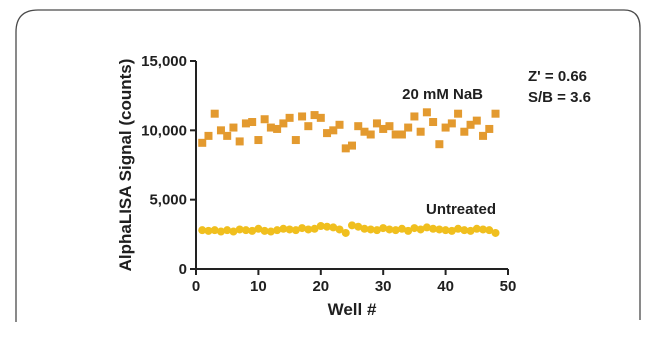 The height and width of the screenshot is (342, 647). What do you see at coordinates (168, 165) in the screenshot?
I see `y-axis-ticks: 0 5,000 10,000 15,000` at bounding box center [168, 165].